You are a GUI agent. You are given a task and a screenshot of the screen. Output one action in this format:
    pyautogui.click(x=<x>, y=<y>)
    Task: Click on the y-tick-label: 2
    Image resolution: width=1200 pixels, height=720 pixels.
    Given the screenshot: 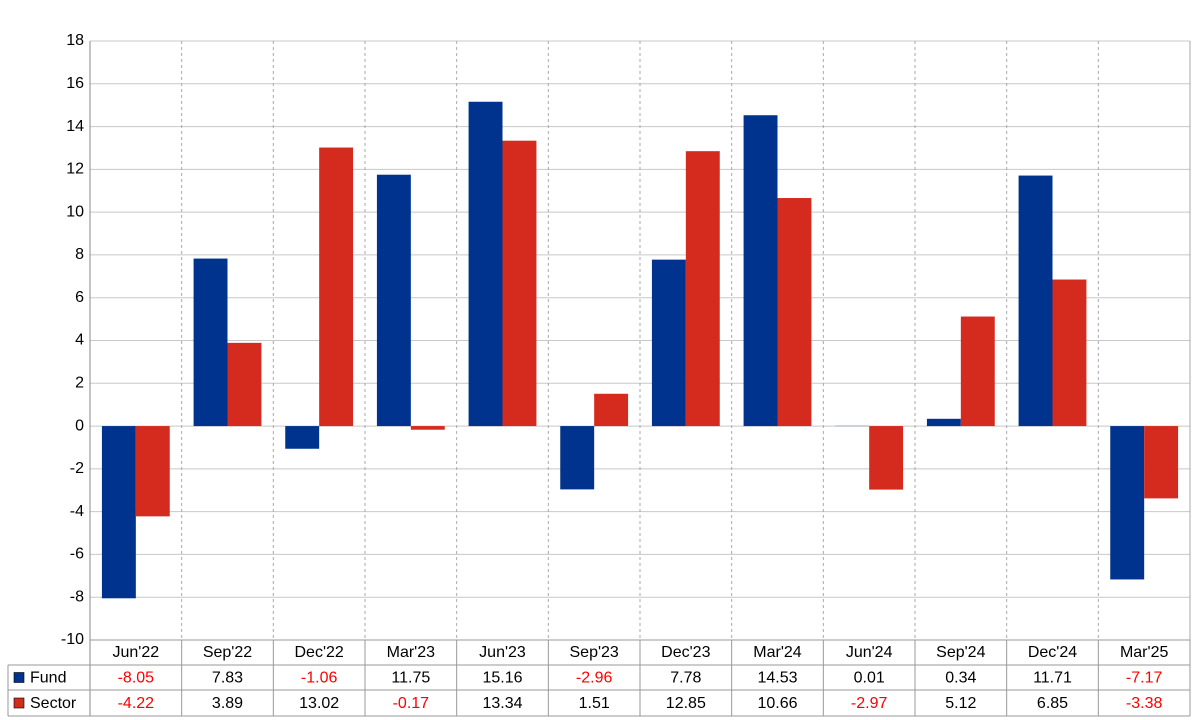 What is the action you would take?
    pyautogui.click(x=79, y=383)
    